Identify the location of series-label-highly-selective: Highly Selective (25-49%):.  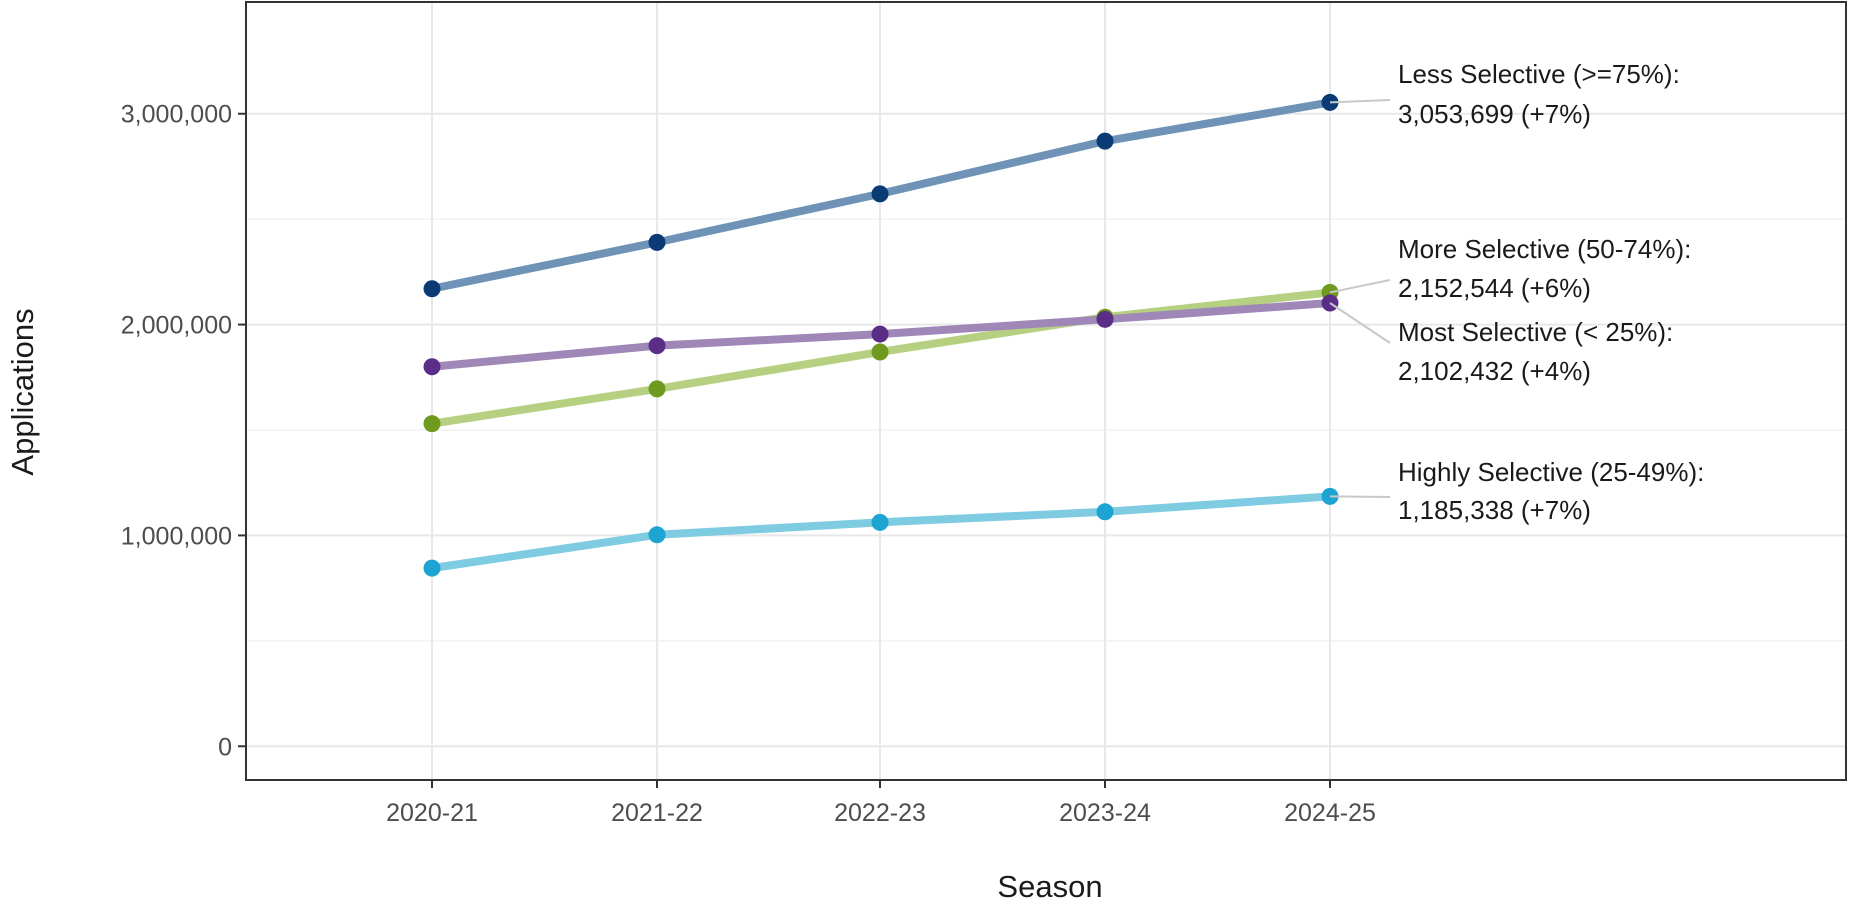
(1551, 472).